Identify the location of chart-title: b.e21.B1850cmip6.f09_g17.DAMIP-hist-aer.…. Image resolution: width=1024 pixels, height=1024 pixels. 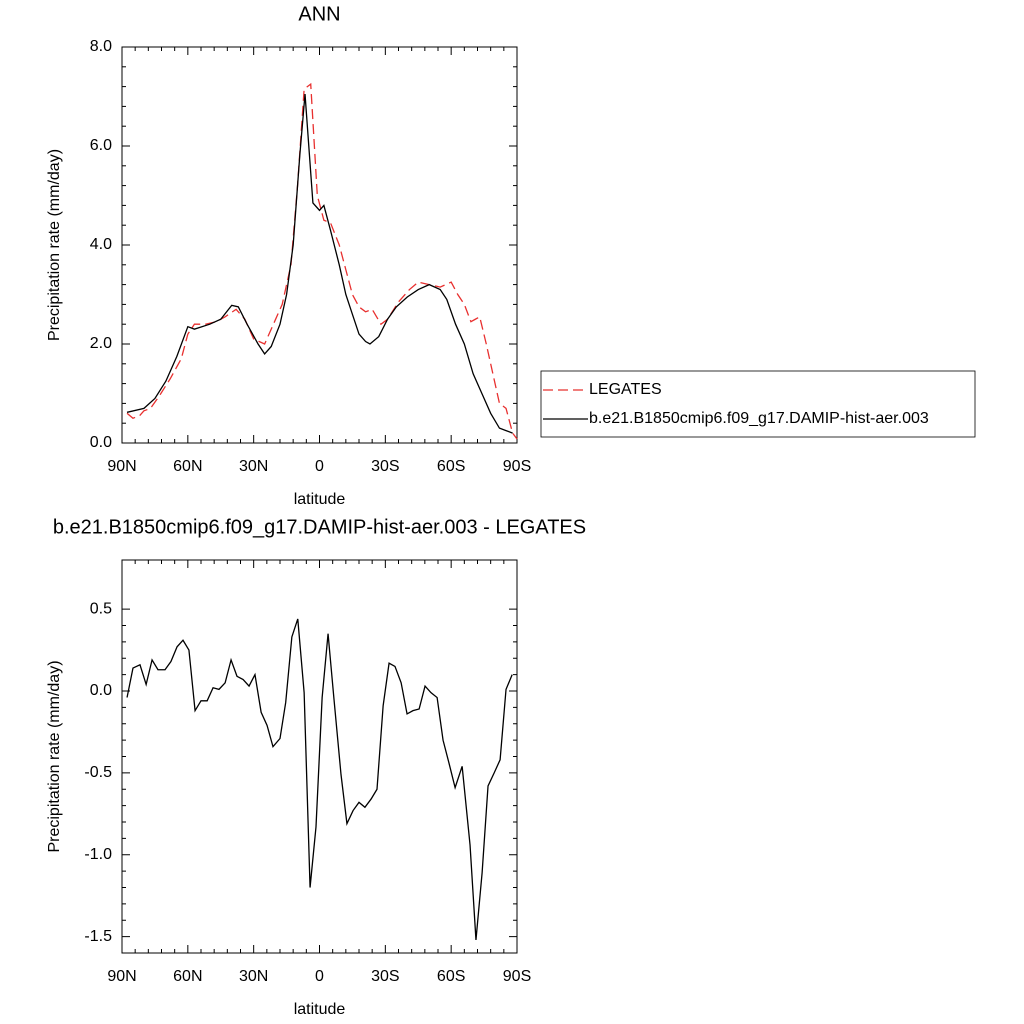
(319, 527).